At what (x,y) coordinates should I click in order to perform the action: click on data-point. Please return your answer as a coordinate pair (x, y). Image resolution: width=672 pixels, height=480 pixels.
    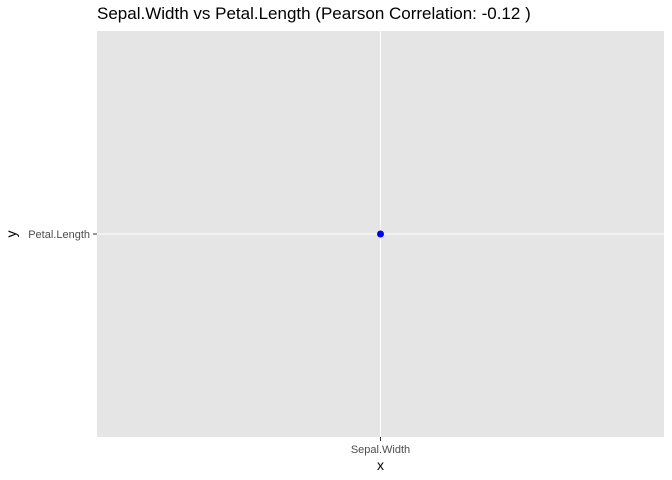
    Looking at the image, I should click on (380, 234).